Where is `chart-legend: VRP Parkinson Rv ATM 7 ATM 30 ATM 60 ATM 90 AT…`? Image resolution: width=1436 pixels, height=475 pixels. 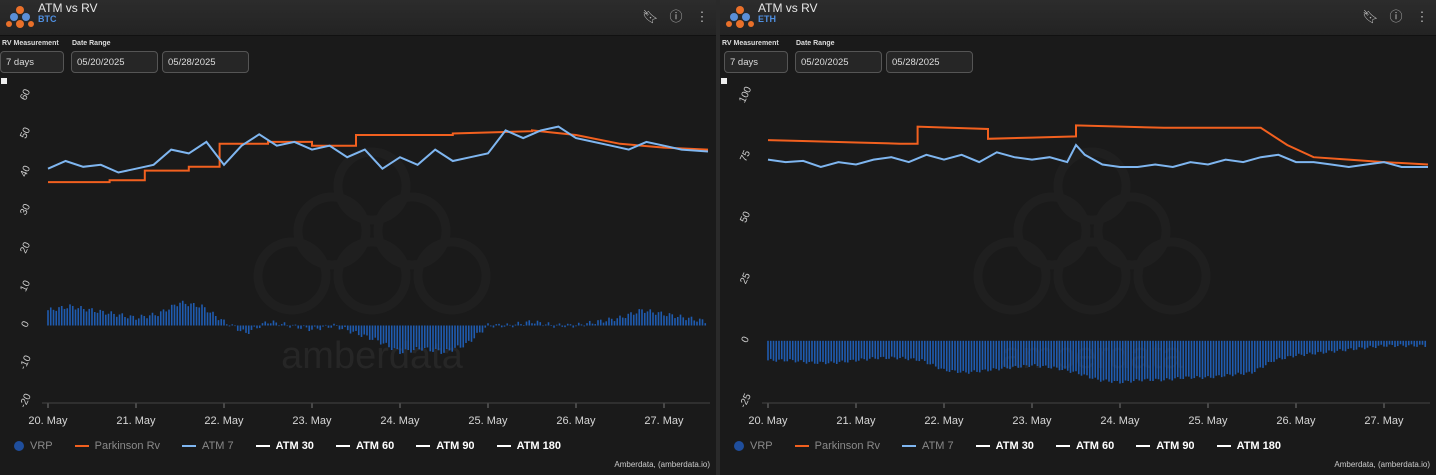 chart-legend: VRP Parkinson Rv ATM 7 ATM 30 ATM 60 ATM 90 AT… is located at coordinates (287, 446).